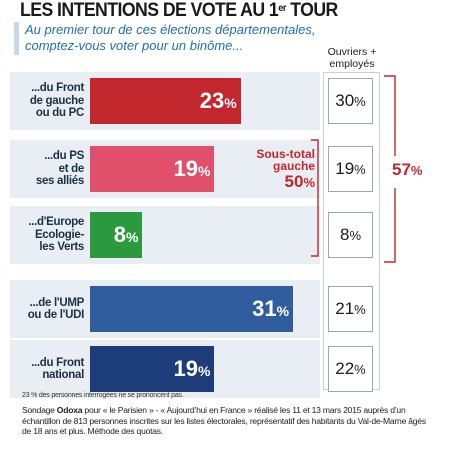  Describe the element at coordinates (56, 101) in the screenshot. I see `category-label: ...du Front de gauche ou du PC` at that location.